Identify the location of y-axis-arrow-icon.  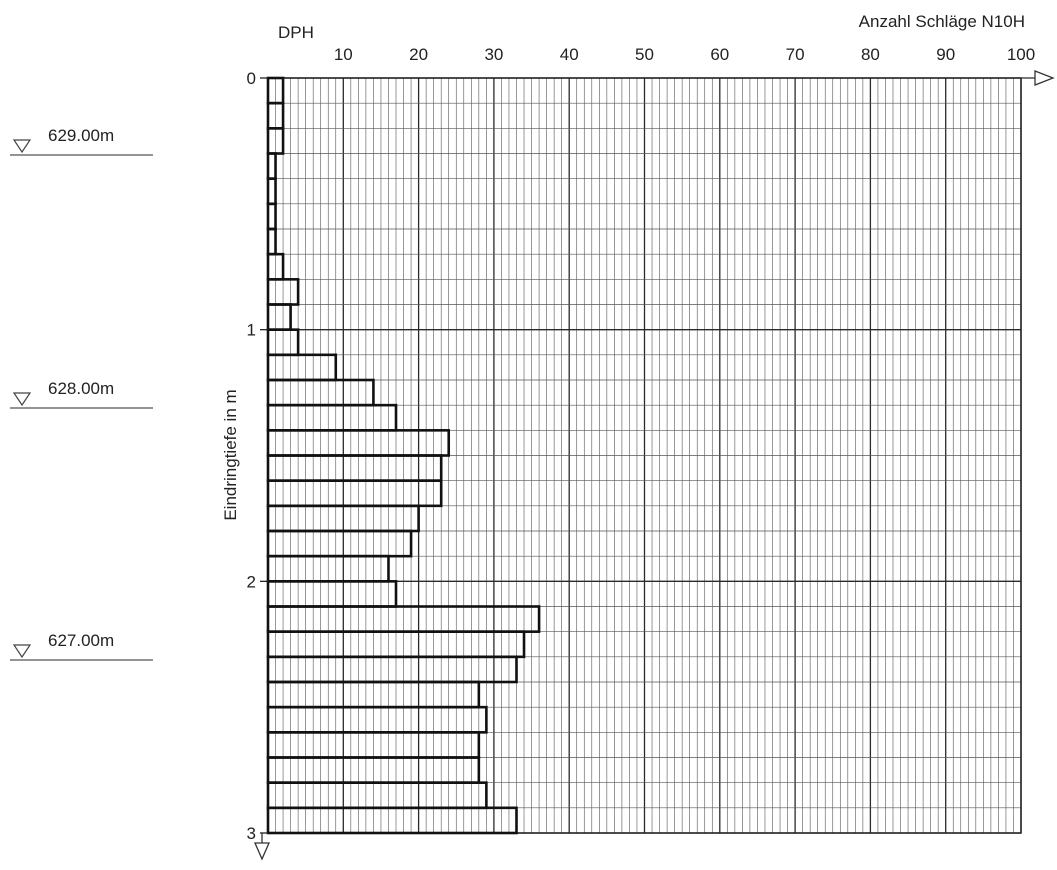
(262, 851).